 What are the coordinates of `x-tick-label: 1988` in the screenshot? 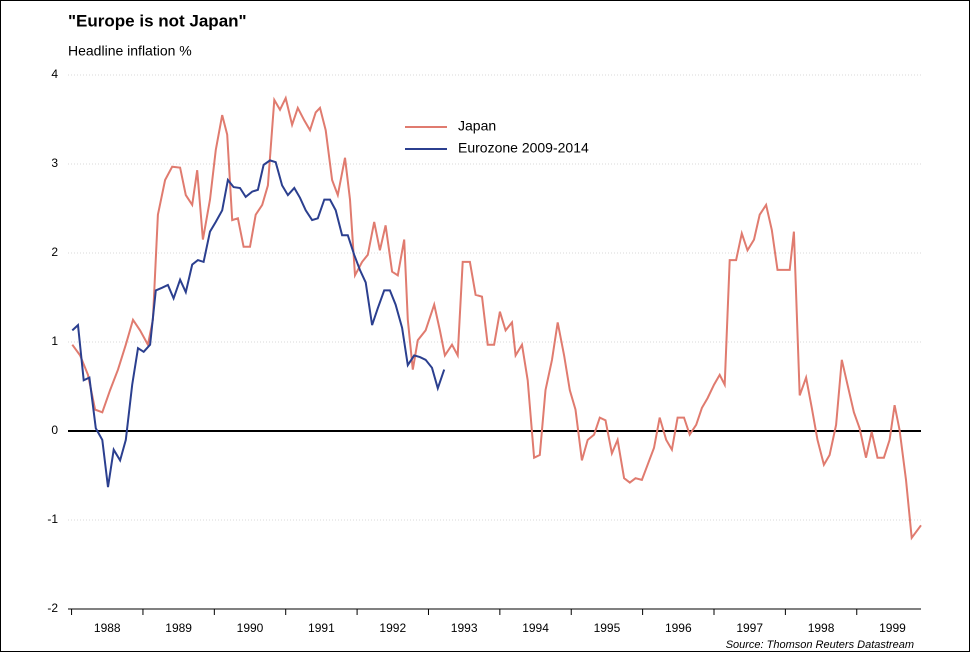 It's located at (107, 628).